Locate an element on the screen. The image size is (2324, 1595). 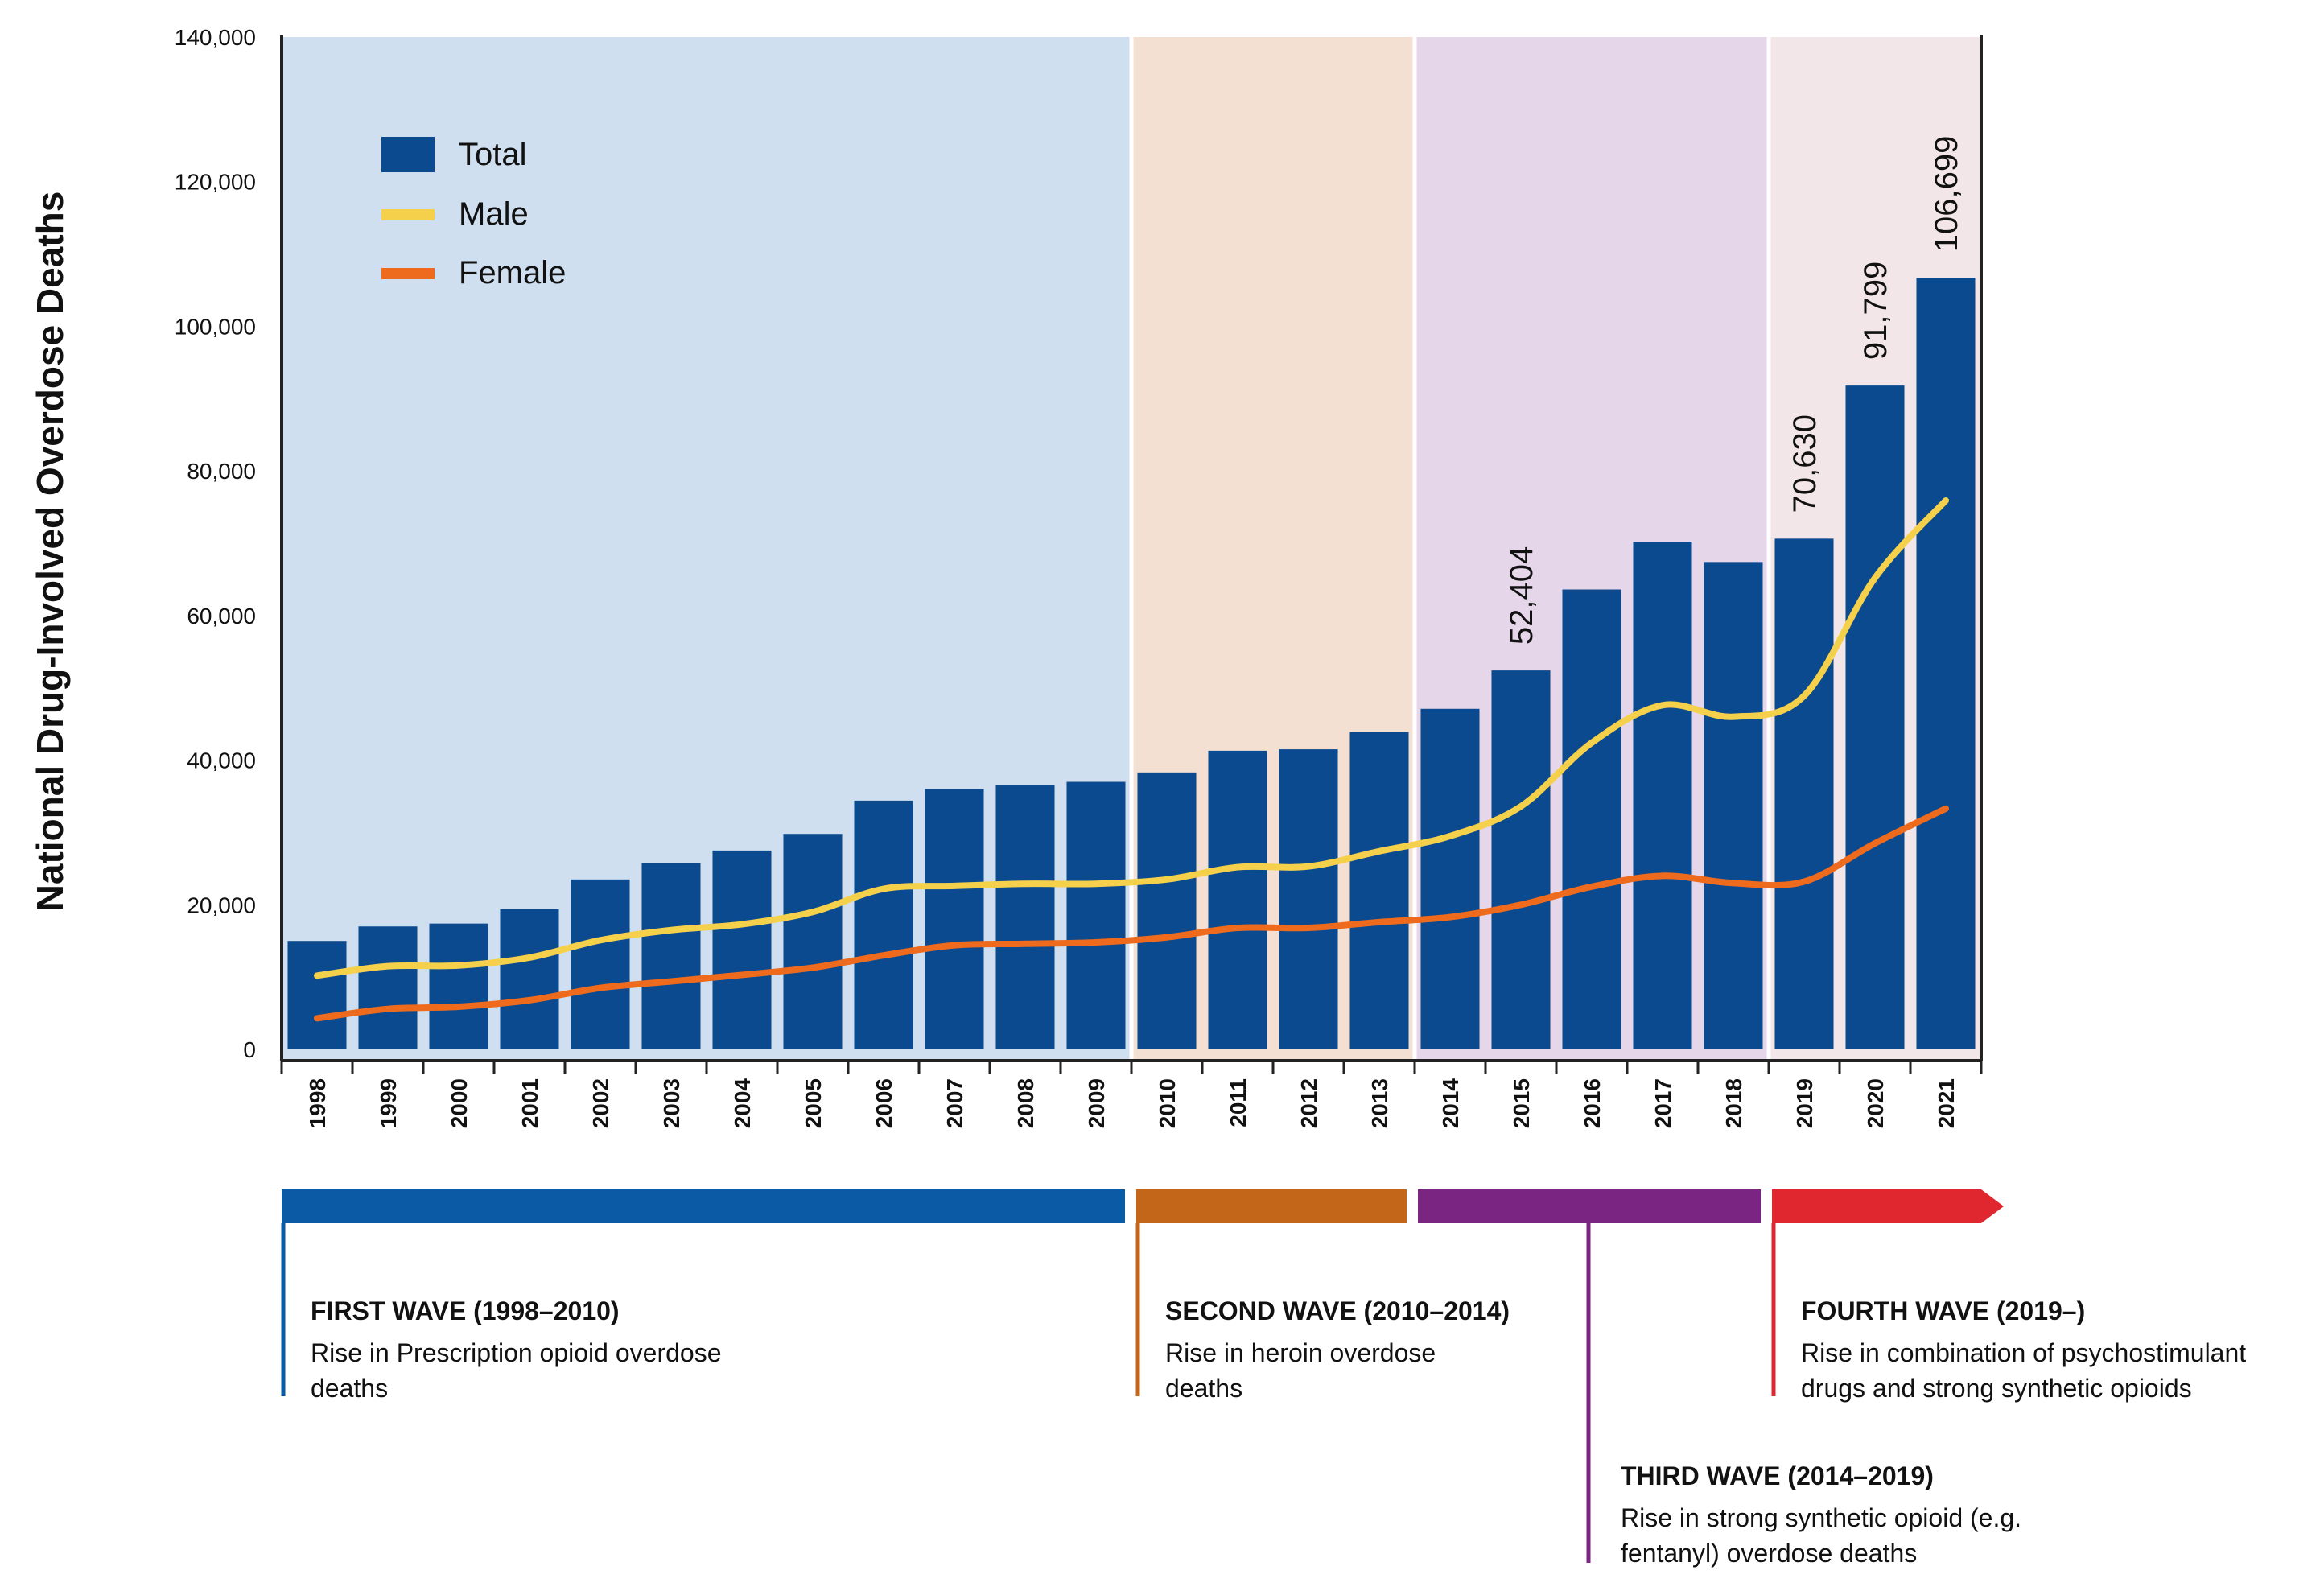
x-tick-label-2013: 2013 is located at coordinates (1379, 1103).